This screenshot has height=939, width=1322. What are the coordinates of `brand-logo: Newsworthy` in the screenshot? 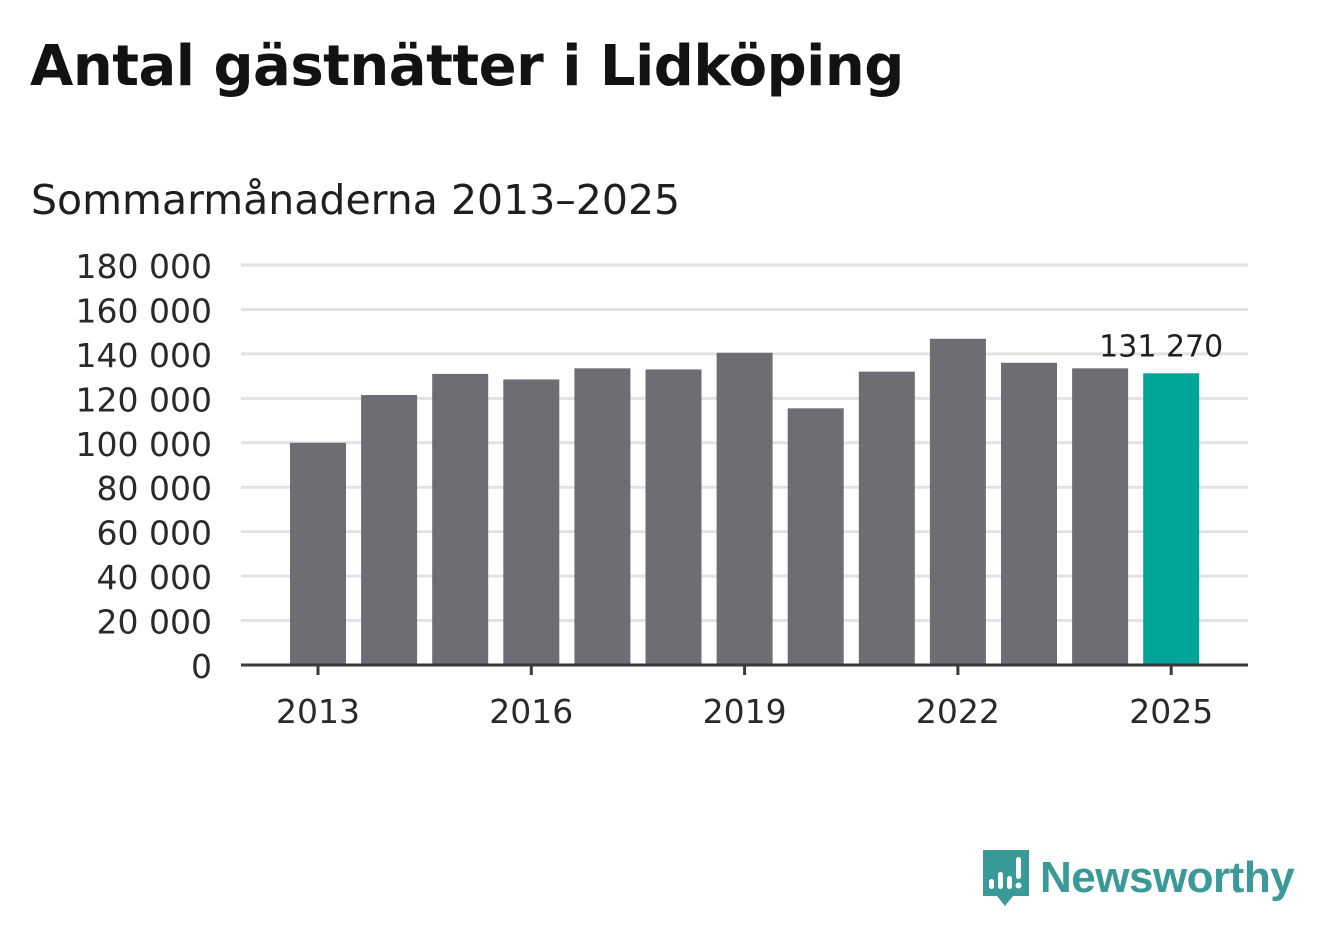 It's located at (1137, 878).